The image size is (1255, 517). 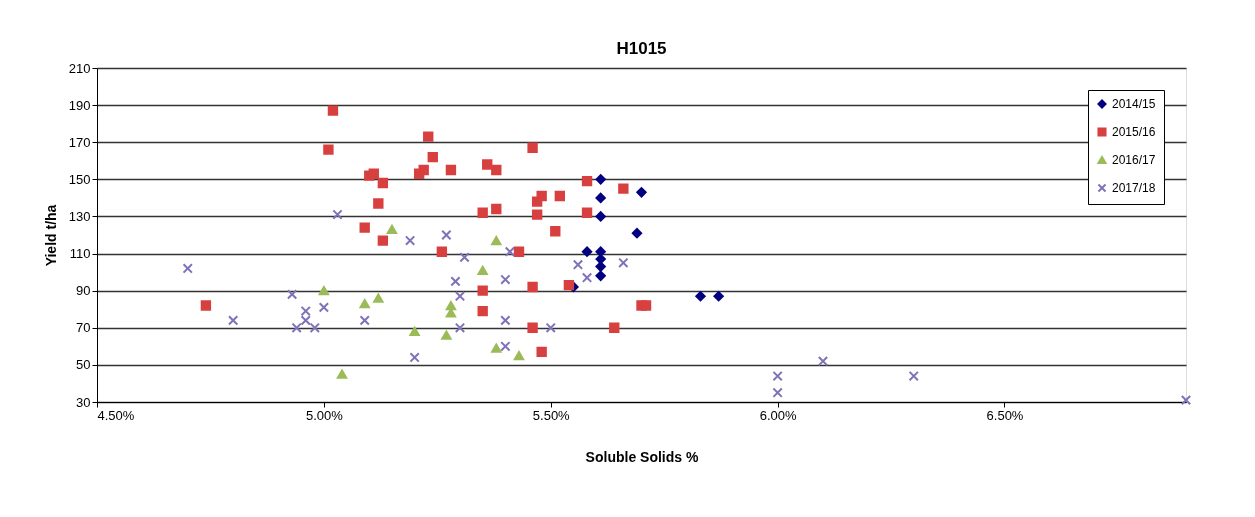 What do you see at coordinates (1005, 415) in the screenshot?
I see `x-tick-label: 6.50%` at bounding box center [1005, 415].